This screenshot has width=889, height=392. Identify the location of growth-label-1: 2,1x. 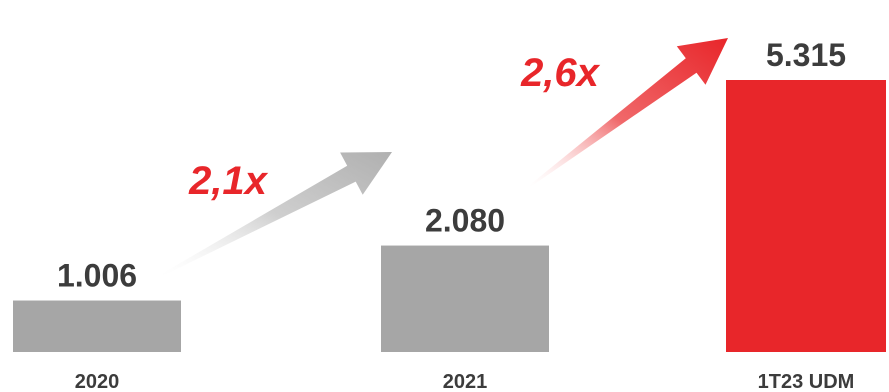
(228, 181).